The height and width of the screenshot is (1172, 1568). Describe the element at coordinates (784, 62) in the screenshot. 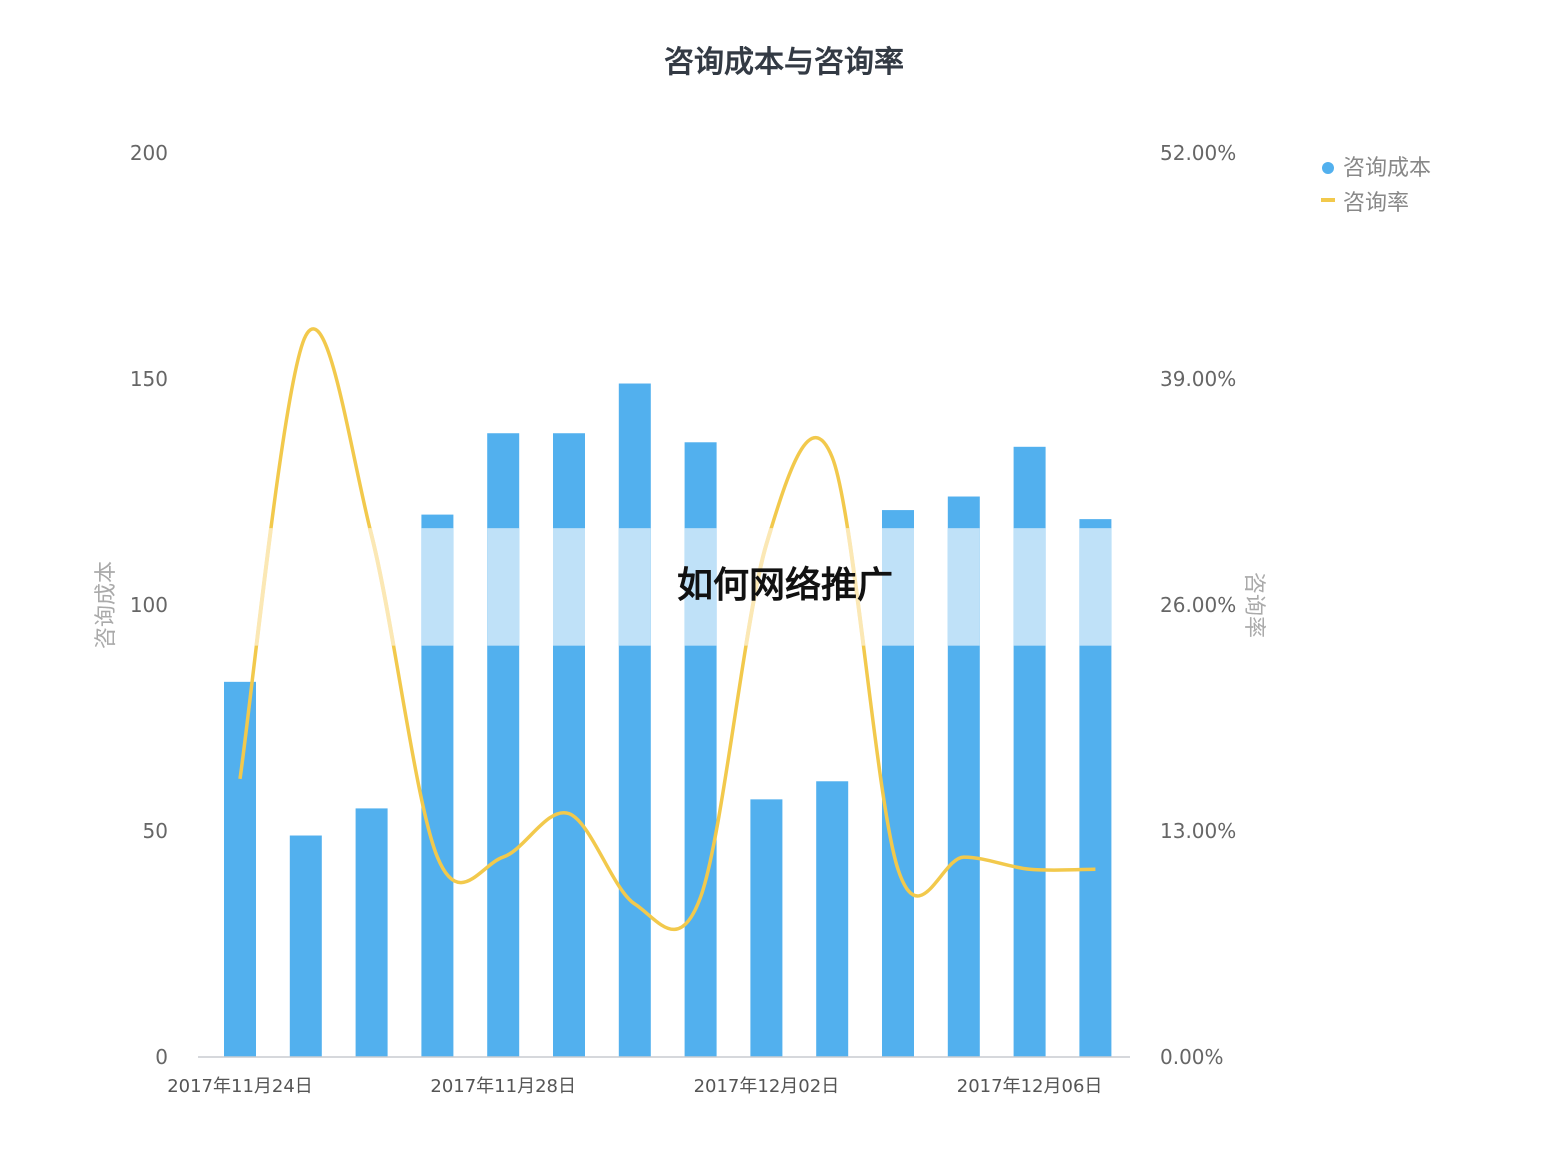

I see `chart-title: 咨询成本与咨询率` at that location.